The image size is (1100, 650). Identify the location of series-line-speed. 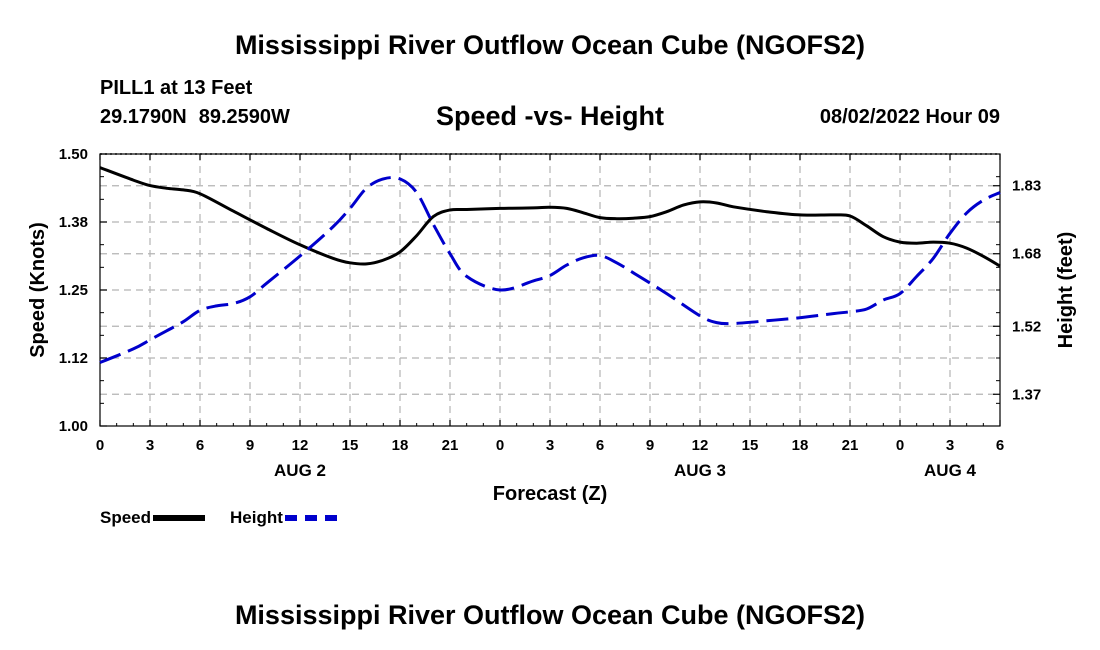
(550, 217).